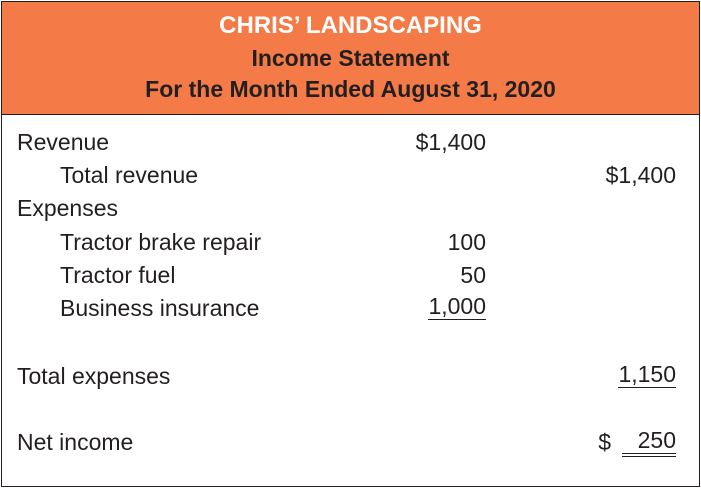 This screenshot has width=701, height=488. What do you see at coordinates (350, 275) in the screenshot?
I see `tractor-fuel-row: Tractor fuel 50` at bounding box center [350, 275].